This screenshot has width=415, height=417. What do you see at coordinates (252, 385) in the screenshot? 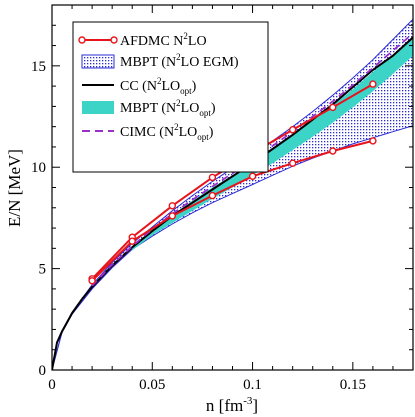
I see `x-tick-label: 0.1` at bounding box center [252, 385].